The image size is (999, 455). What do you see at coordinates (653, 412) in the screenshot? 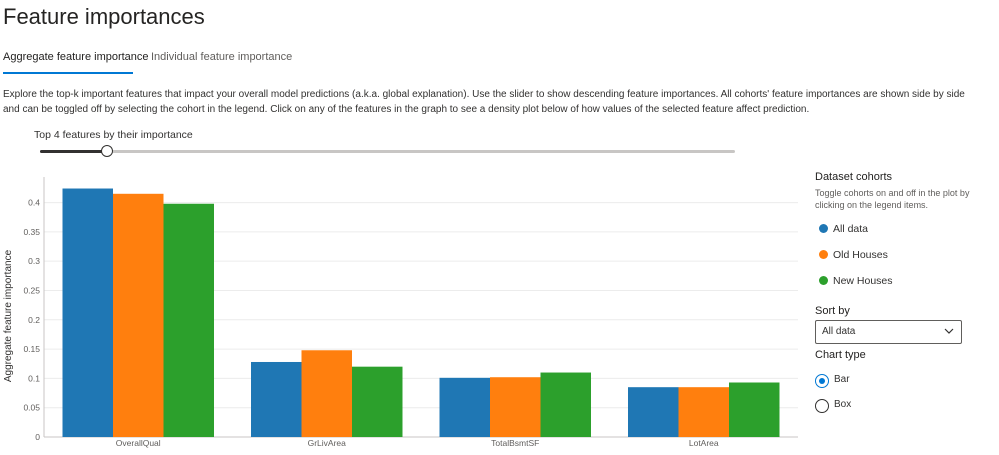
I see `bar-lotarea-all-data` at bounding box center [653, 412].